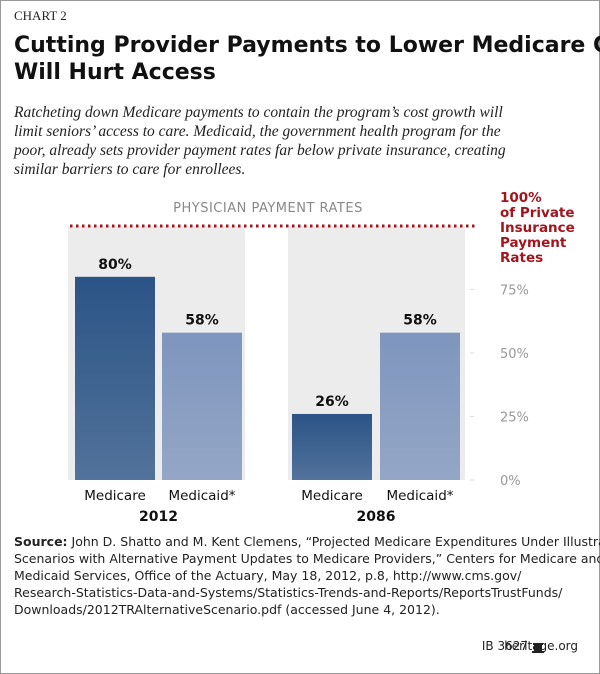 The width and height of the screenshot is (600, 674). What do you see at coordinates (115, 265) in the screenshot?
I see `value-label: 80%` at bounding box center [115, 265].